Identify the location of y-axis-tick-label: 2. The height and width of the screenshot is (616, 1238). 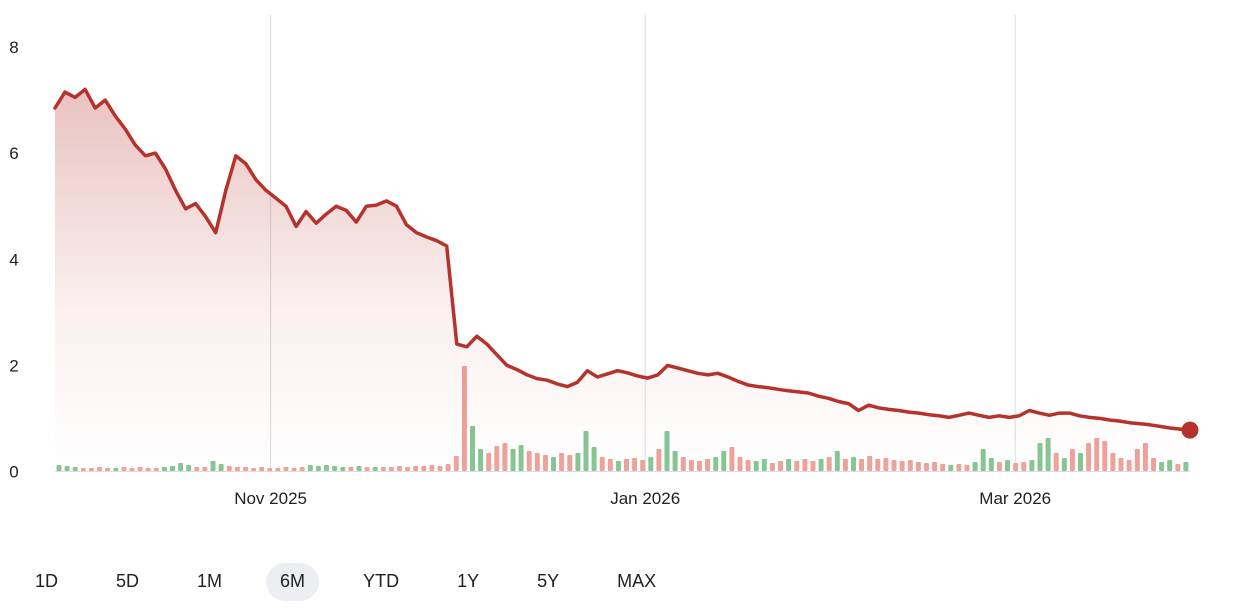
(13, 365).